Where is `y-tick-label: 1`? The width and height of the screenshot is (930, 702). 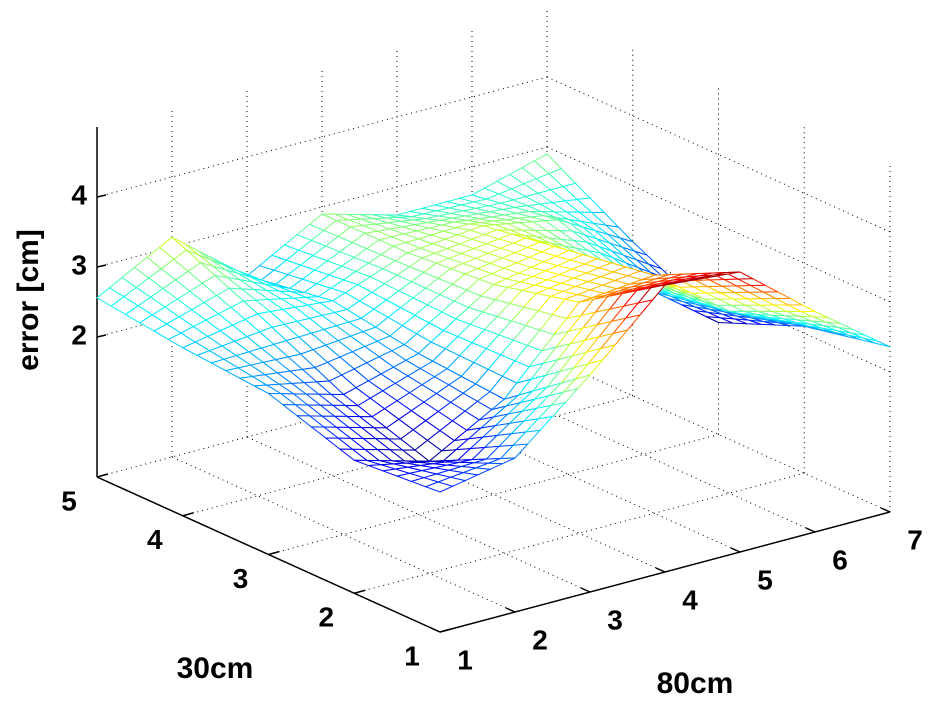 y-tick-label: 1 is located at coordinates (412, 655).